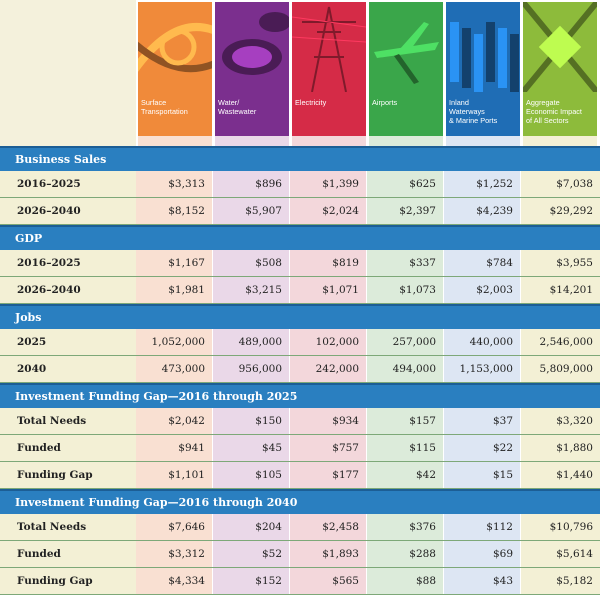 The image size is (600, 614). I want to click on table-cell: $204, so click(251, 527).